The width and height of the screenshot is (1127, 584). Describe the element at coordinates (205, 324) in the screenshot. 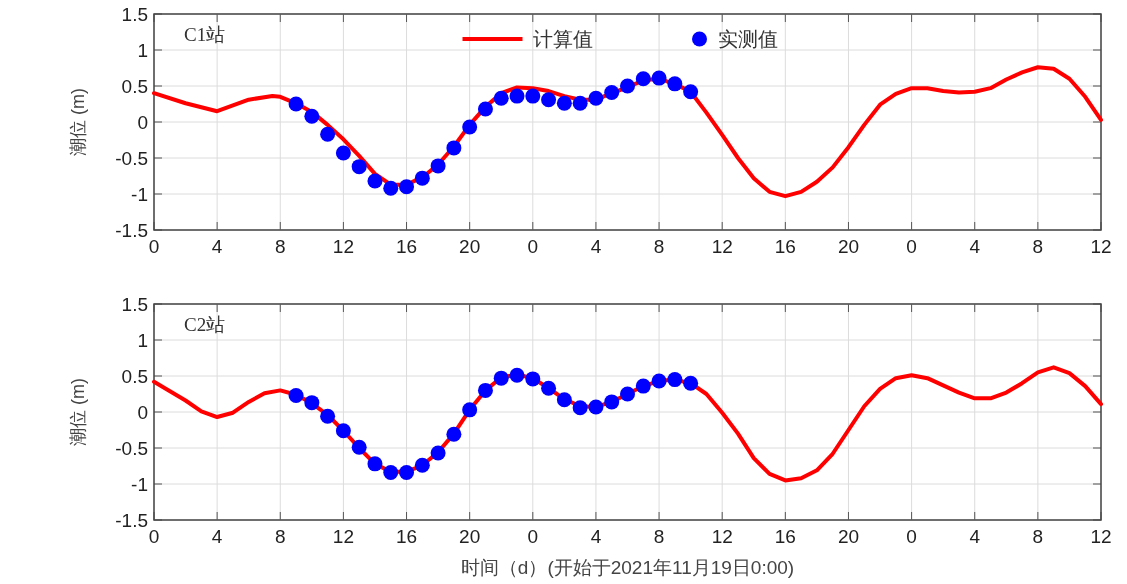

I see `text: C2站` at that location.